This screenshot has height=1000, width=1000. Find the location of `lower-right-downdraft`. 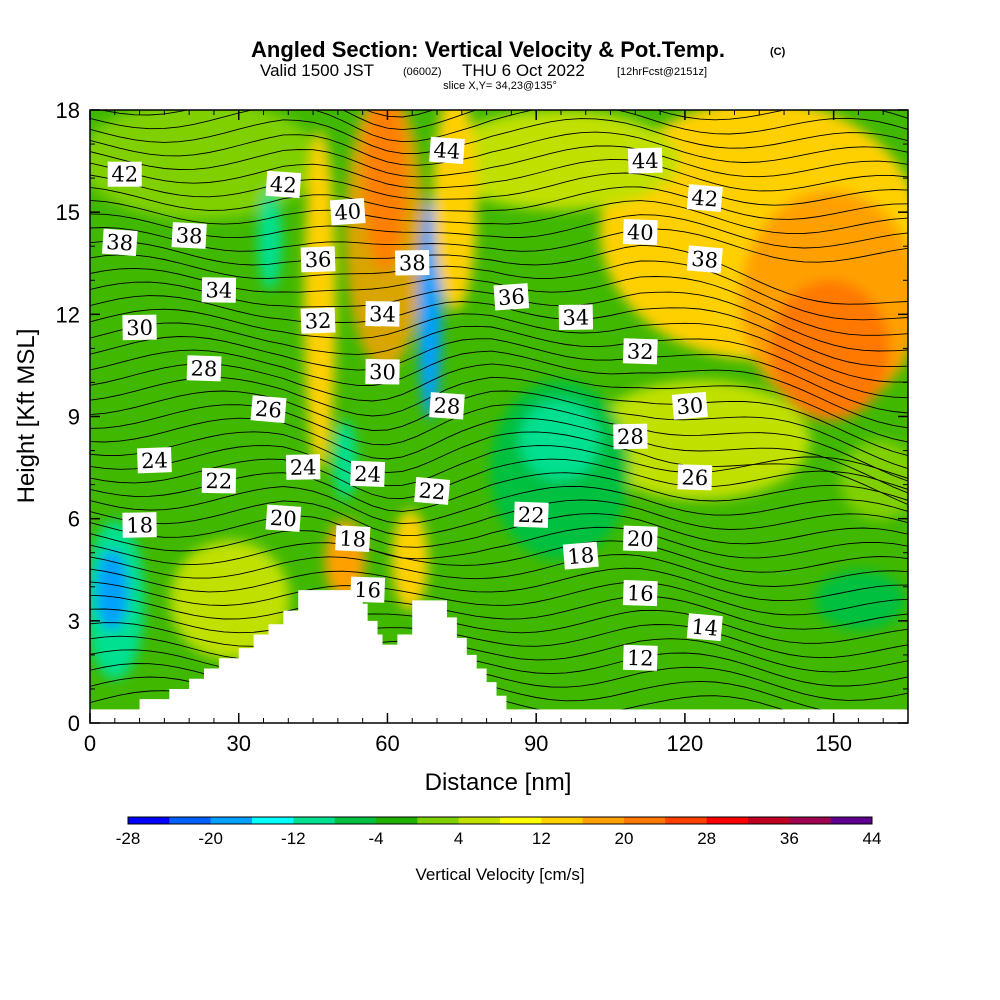

lower-right-downdraft is located at coordinates (860, 600).